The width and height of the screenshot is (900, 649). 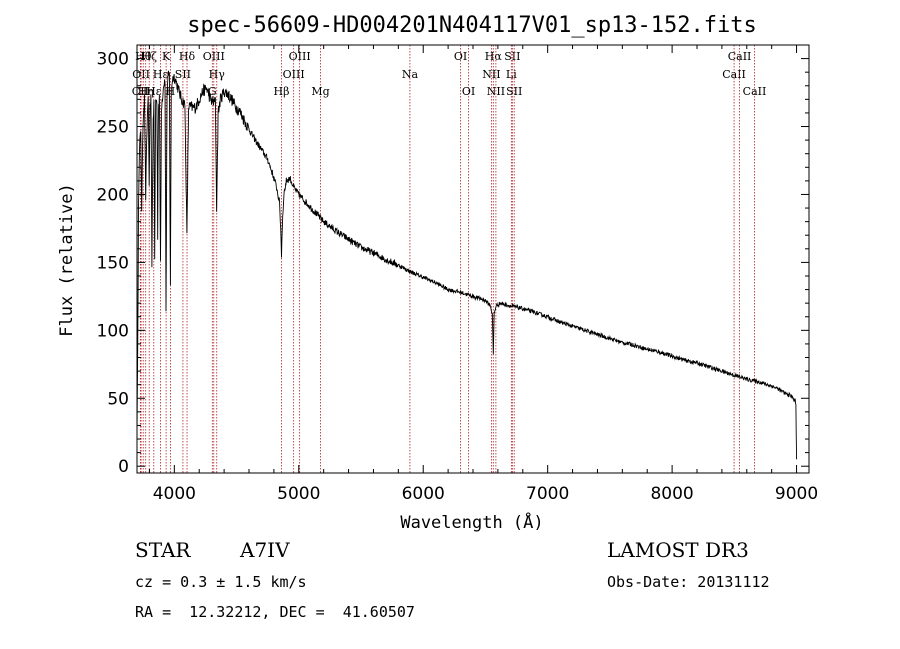 I want to click on line-marker-label-18: Na, so click(x=410, y=74).